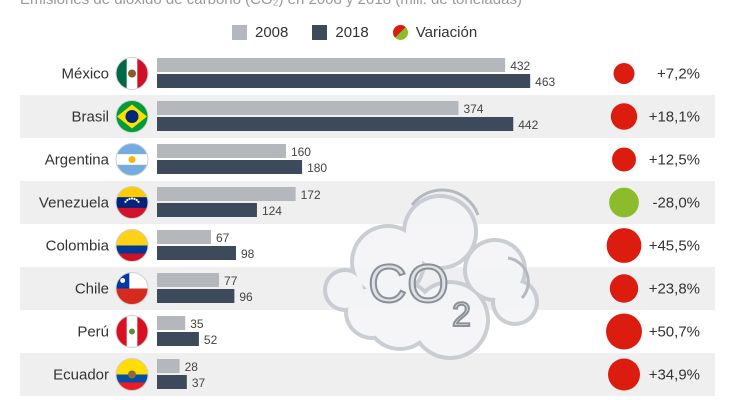 The width and height of the screenshot is (735, 400). What do you see at coordinates (272, 211) in the screenshot?
I see `value-label-2018: 124` at bounding box center [272, 211].